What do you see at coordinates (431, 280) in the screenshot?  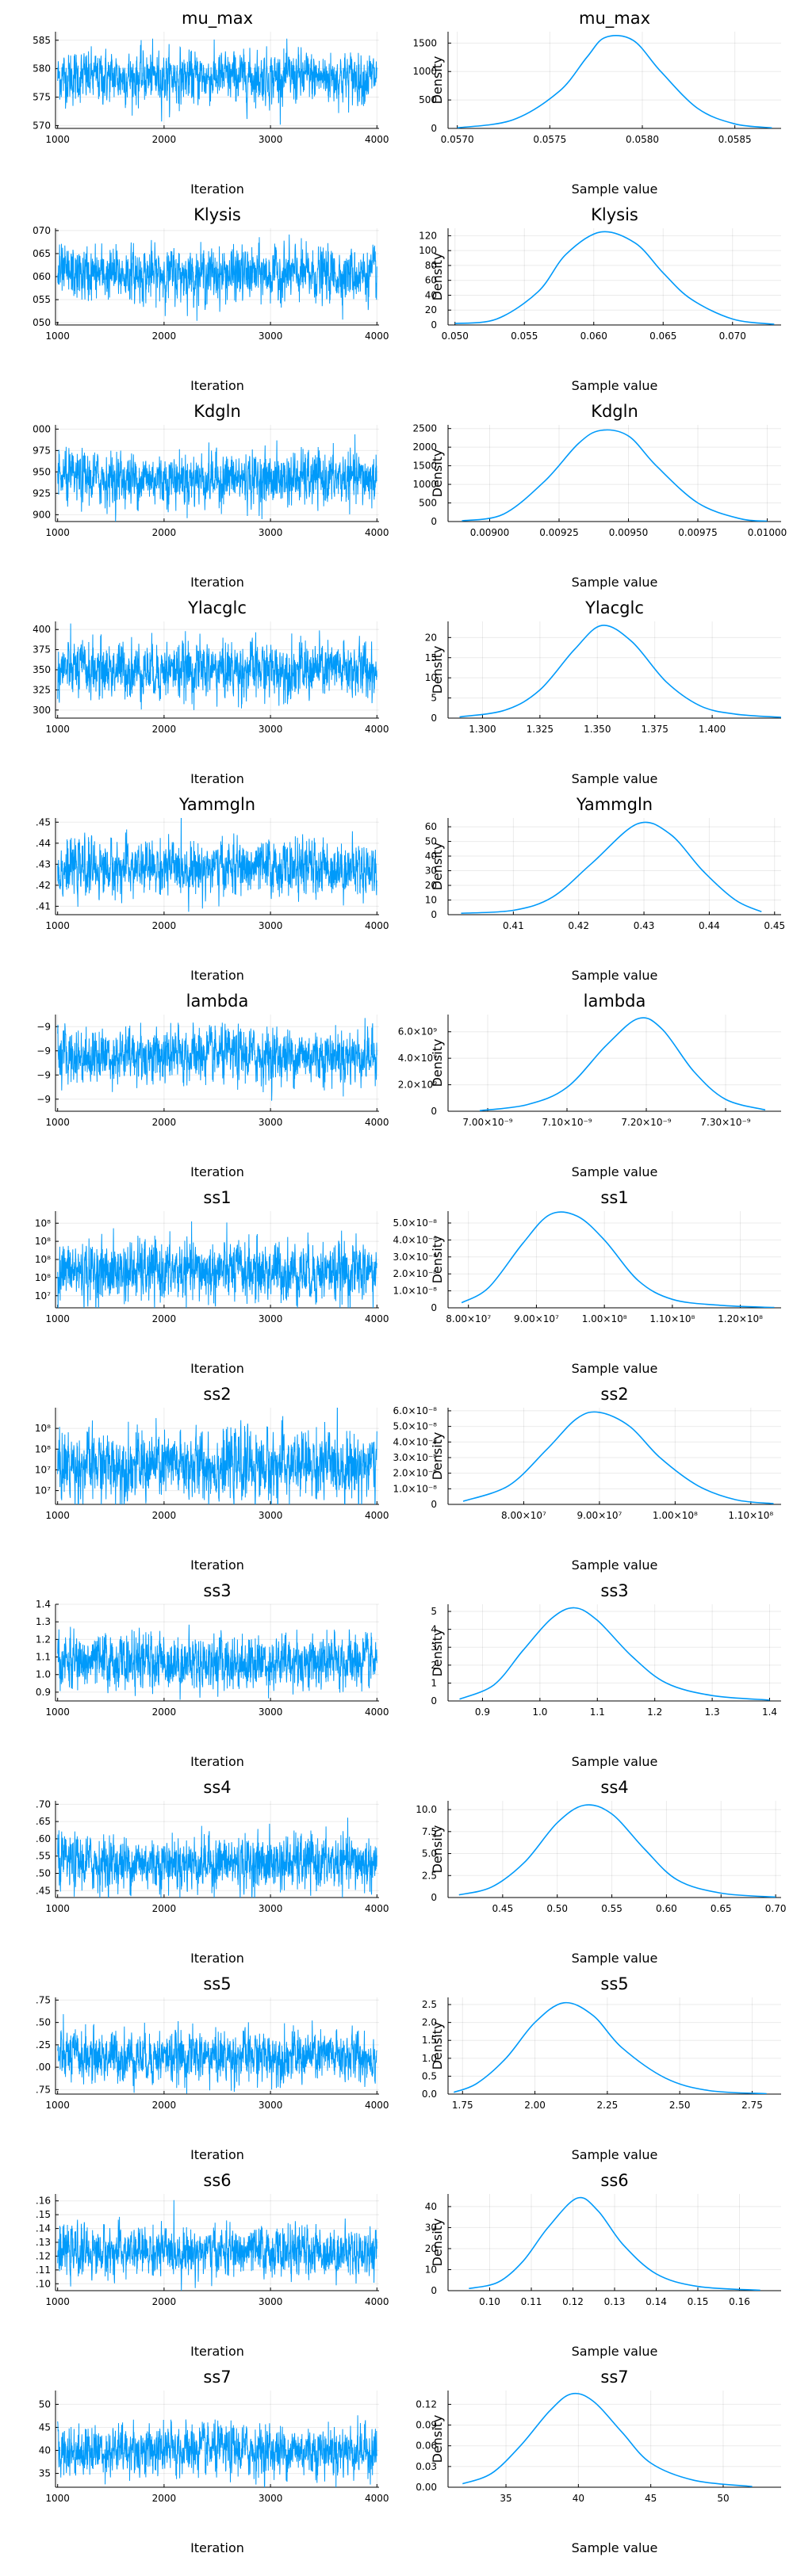 I see `y-tick-label: 60` at bounding box center [431, 280].